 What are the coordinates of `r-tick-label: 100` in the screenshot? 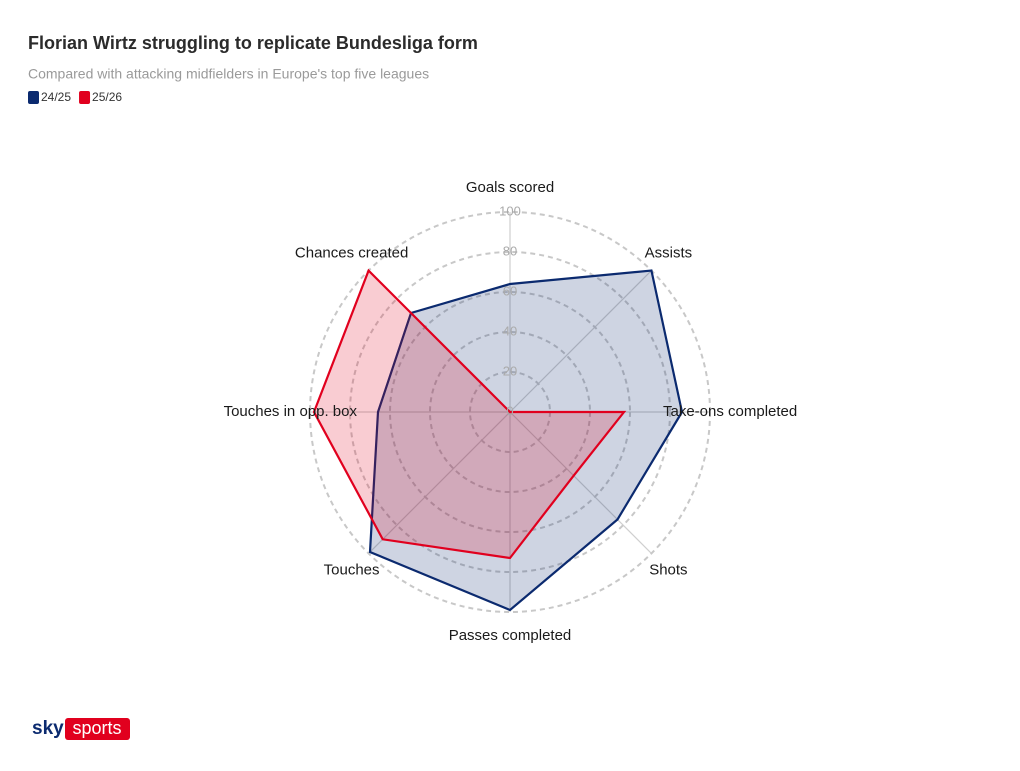 It's located at (510, 210).